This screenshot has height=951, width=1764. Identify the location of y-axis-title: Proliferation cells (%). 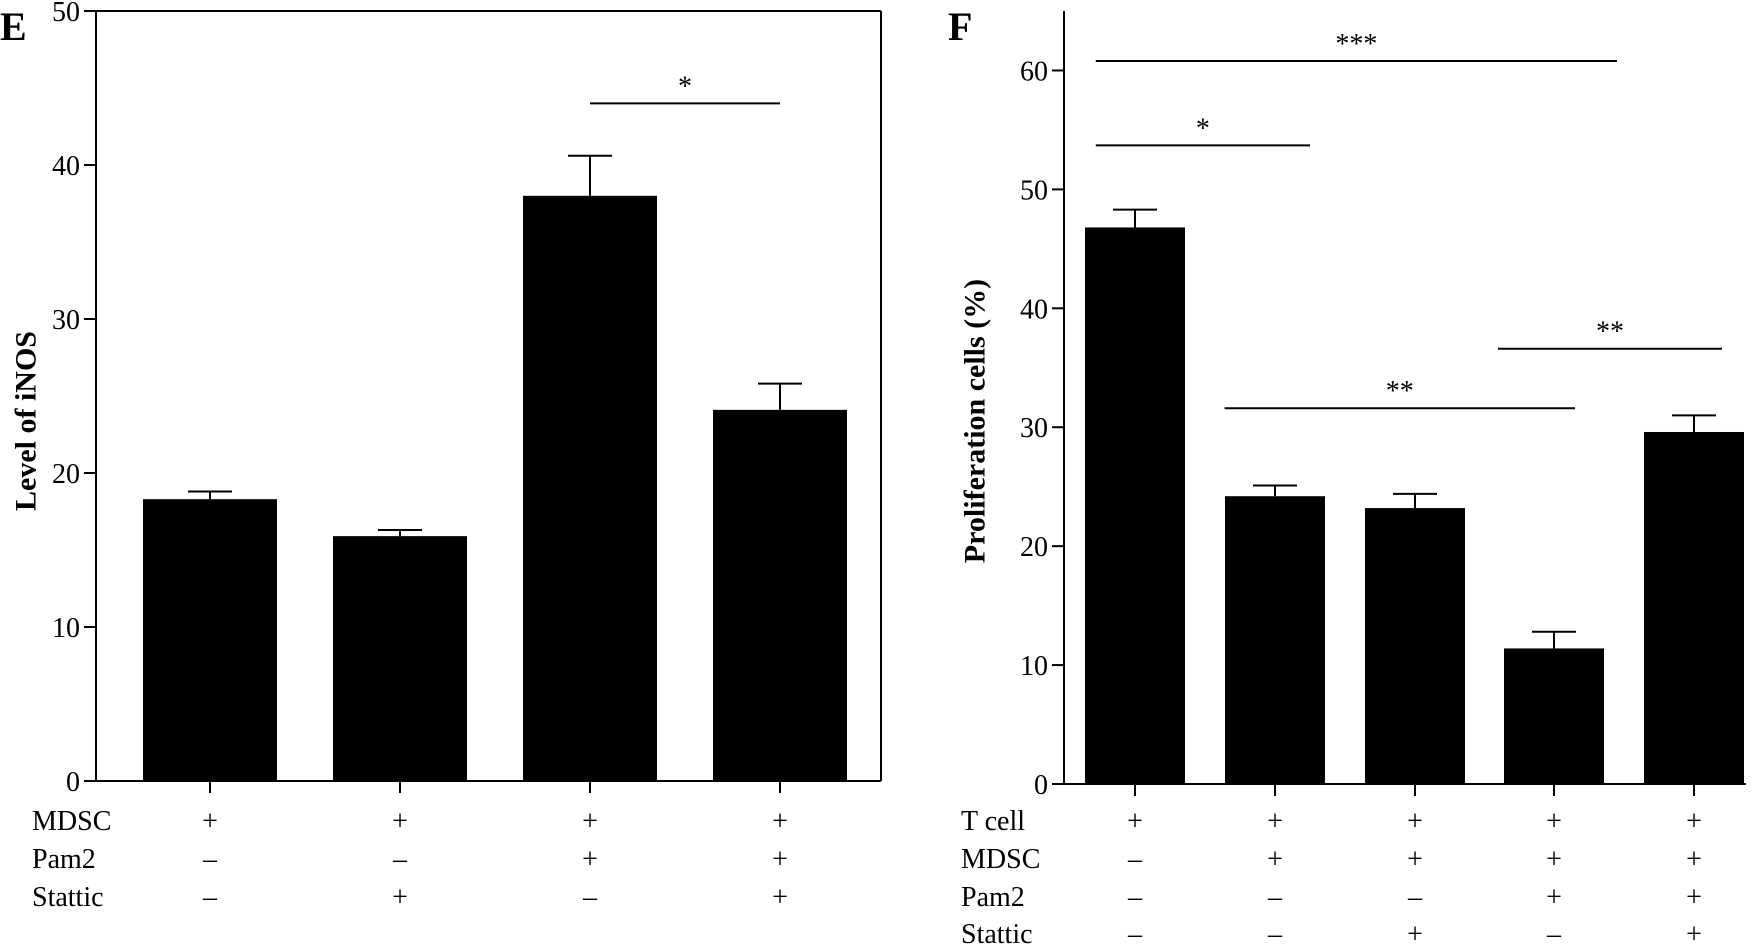
(975, 421).